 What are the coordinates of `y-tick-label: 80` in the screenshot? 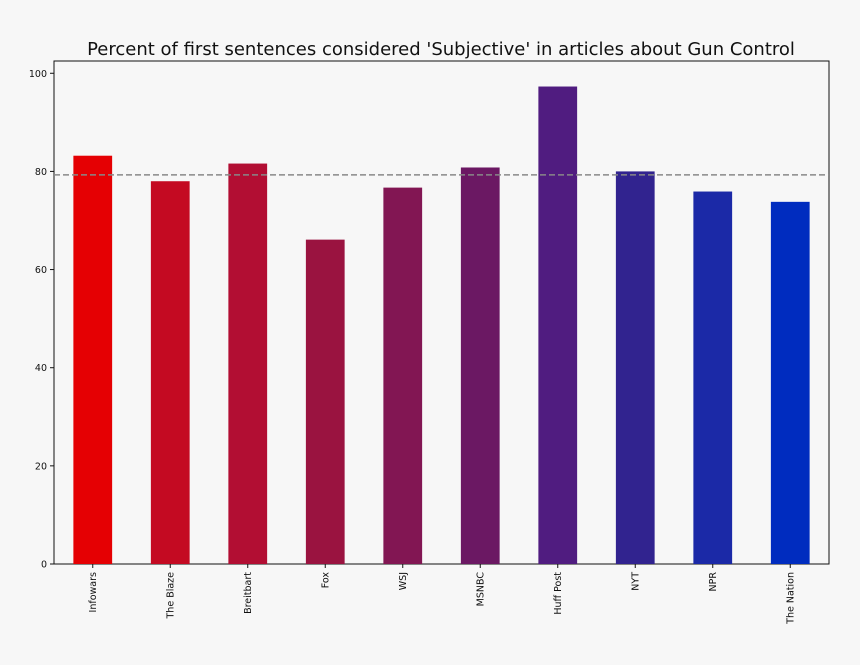 It's located at (41, 172).